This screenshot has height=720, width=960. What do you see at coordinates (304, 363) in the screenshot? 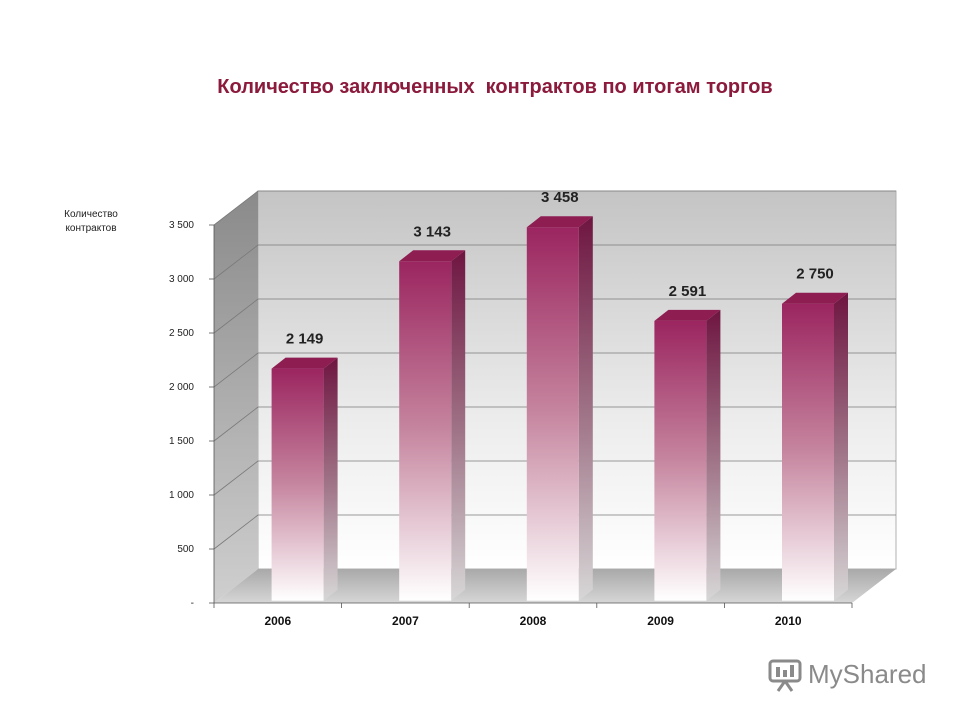
I see `bar-top-2006` at bounding box center [304, 363].